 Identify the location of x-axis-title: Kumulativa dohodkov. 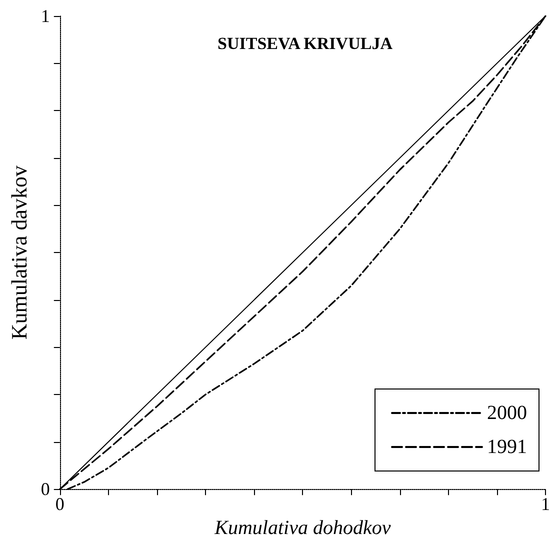
(302, 528).